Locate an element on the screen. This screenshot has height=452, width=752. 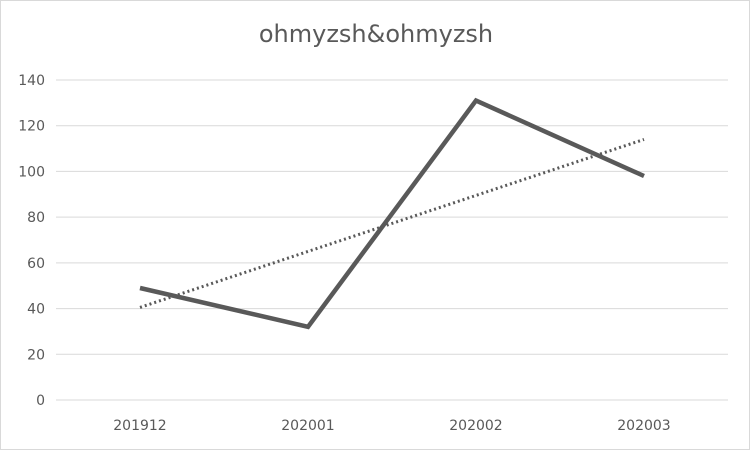
y-tick-label: 20 is located at coordinates (36, 355).